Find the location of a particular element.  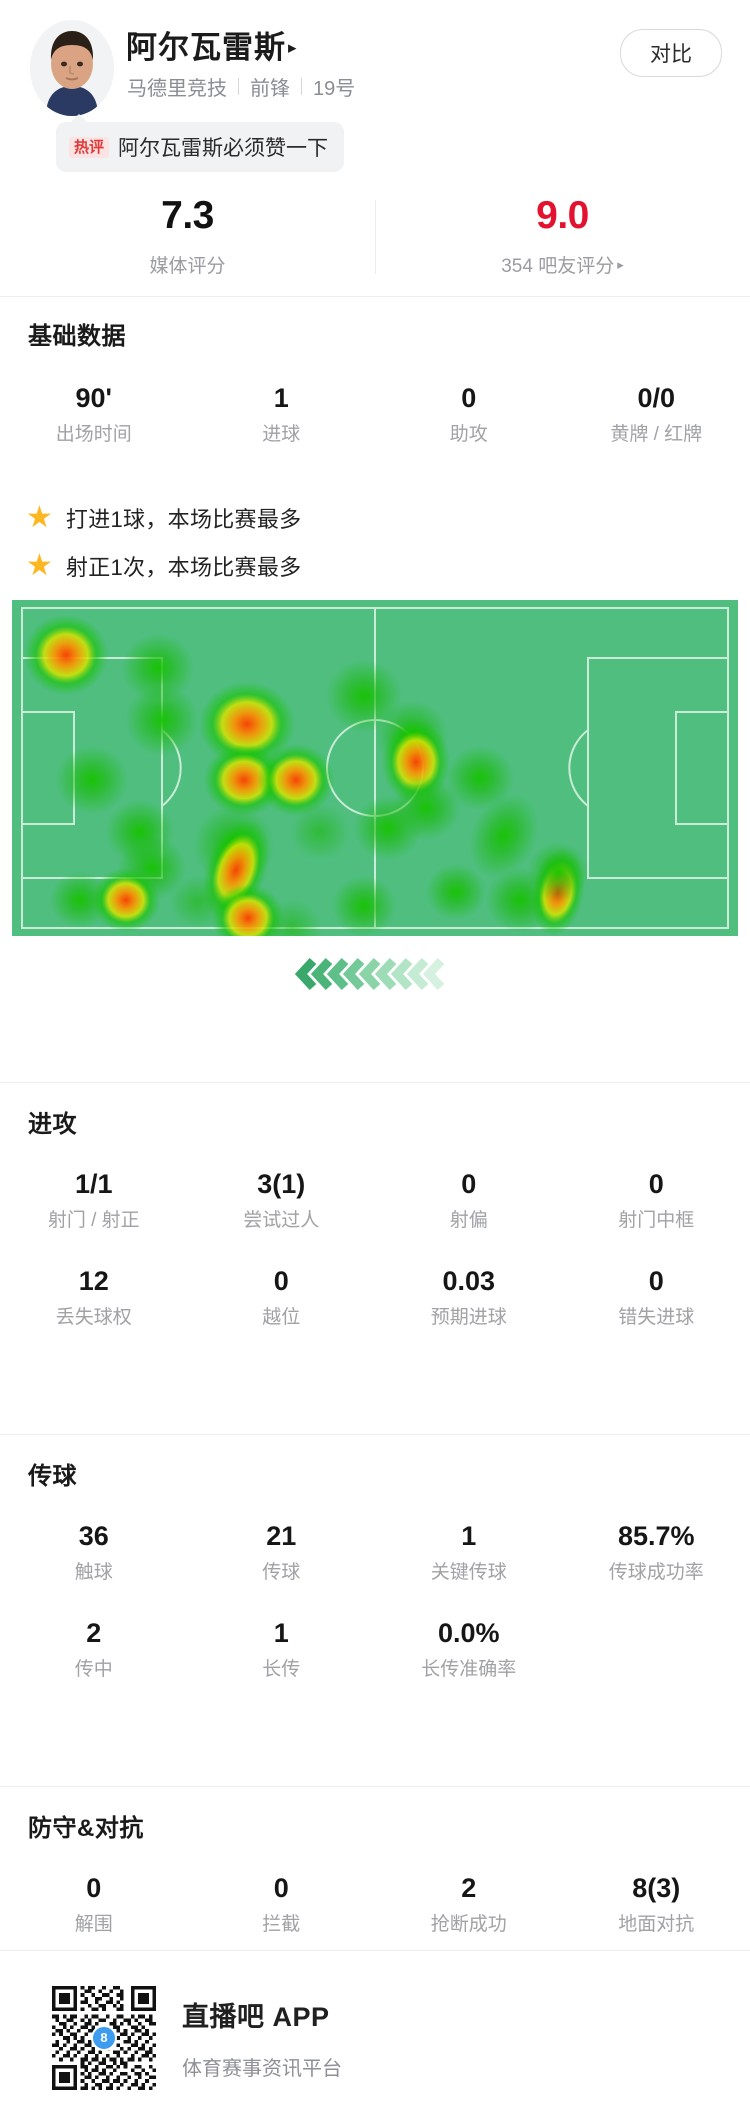

stat-label: 射门 / 射正 is located at coordinates (93, 1220).